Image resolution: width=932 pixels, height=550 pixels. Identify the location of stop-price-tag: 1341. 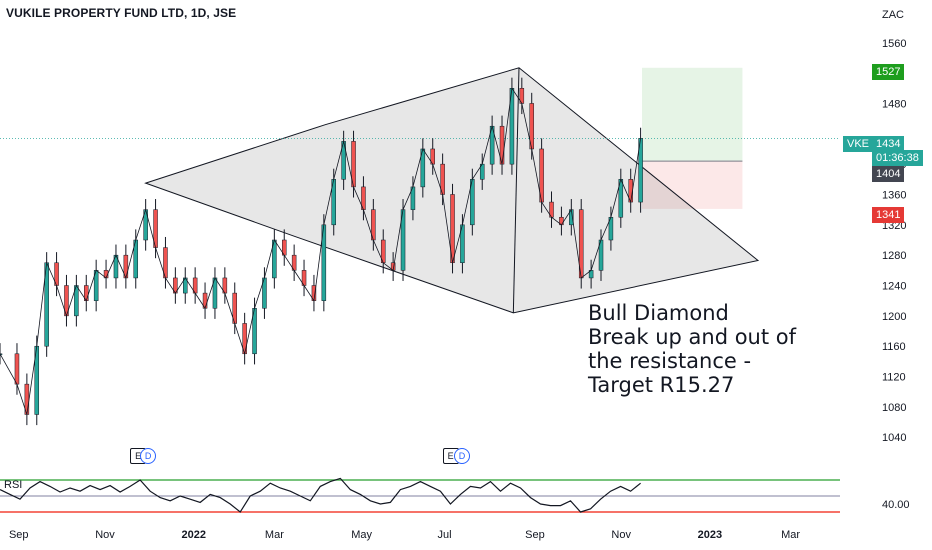
(888, 215).